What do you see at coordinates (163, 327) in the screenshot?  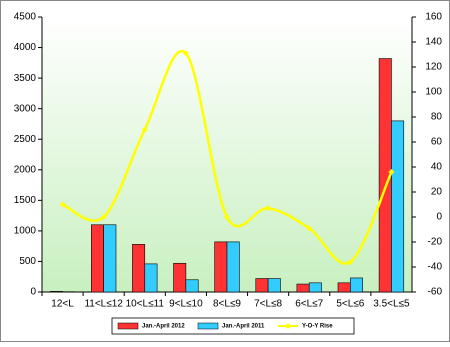 I see `legend-label: Jan.-April 2012` at bounding box center [163, 327].